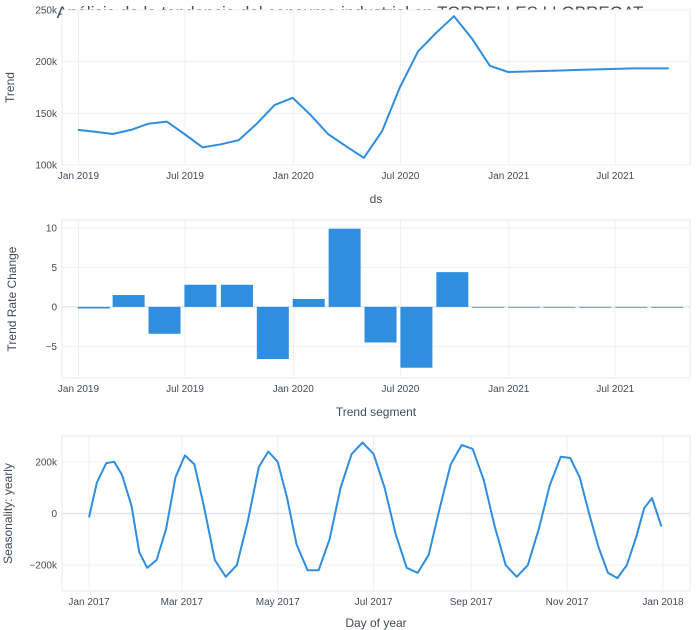  What do you see at coordinates (509, 176) in the screenshot?
I see `panel1-x-tick-label: Jan 2021` at bounding box center [509, 176].